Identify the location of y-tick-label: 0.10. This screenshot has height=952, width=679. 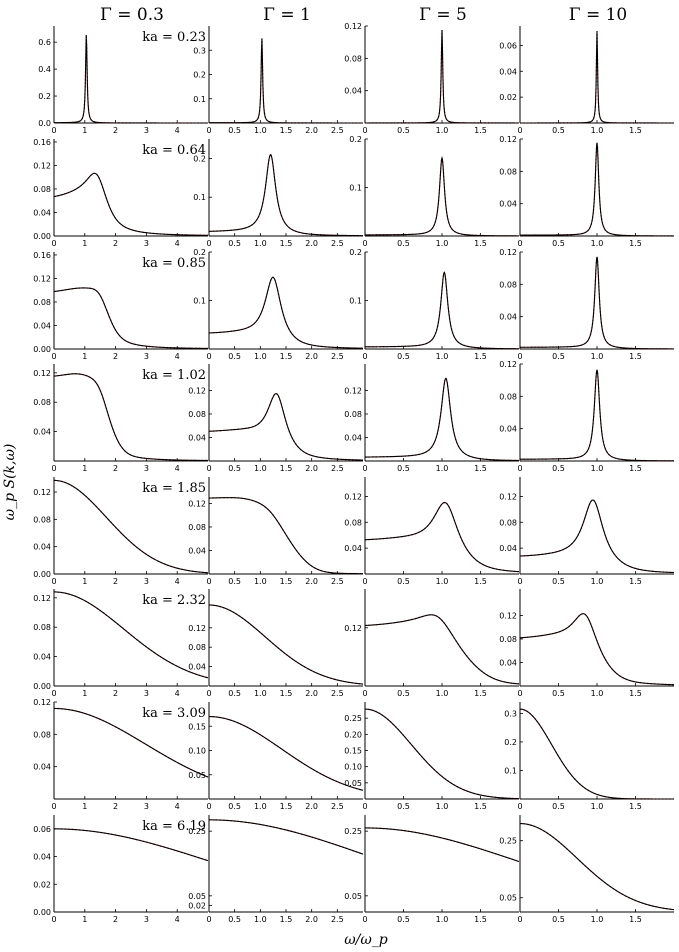
(197, 751).